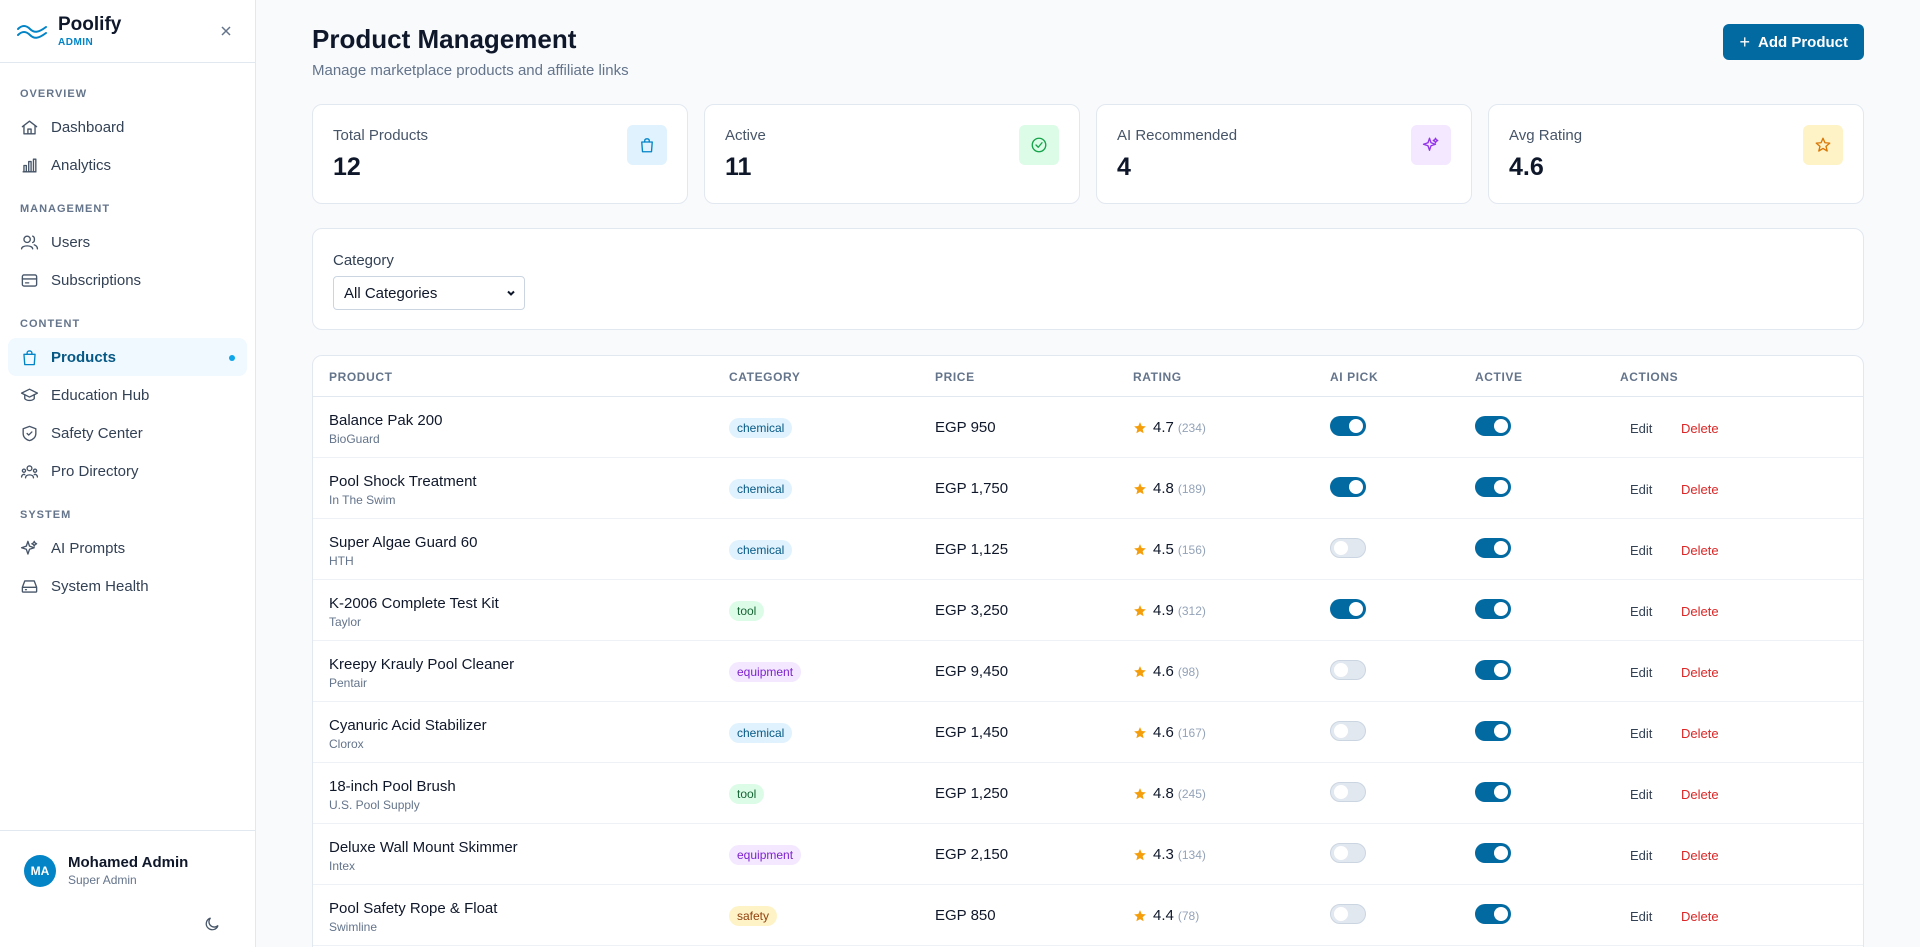 The height and width of the screenshot is (947, 1920). I want to click on waves-logo-icon, so click(32, 32).